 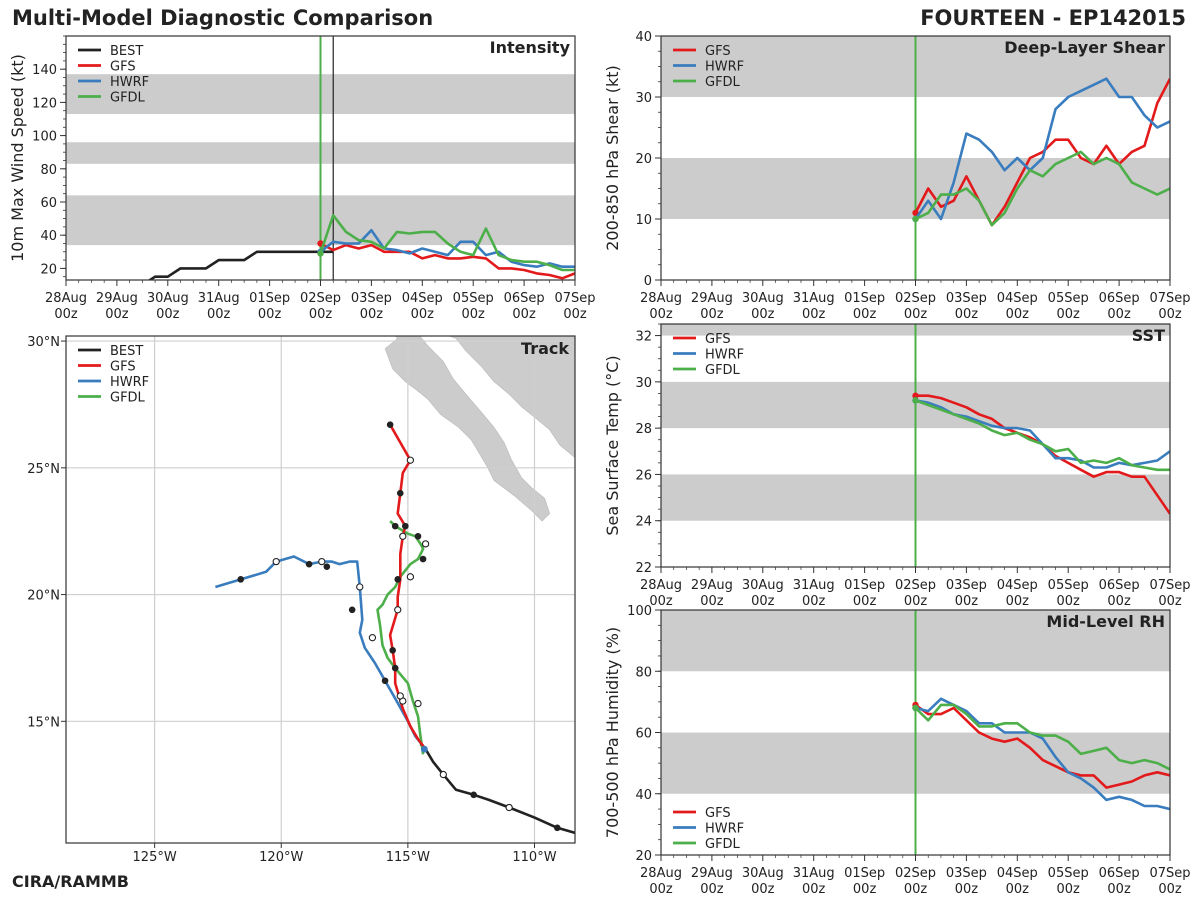 I want to click on intensity-line-gfs, so click(x=447, y=261).